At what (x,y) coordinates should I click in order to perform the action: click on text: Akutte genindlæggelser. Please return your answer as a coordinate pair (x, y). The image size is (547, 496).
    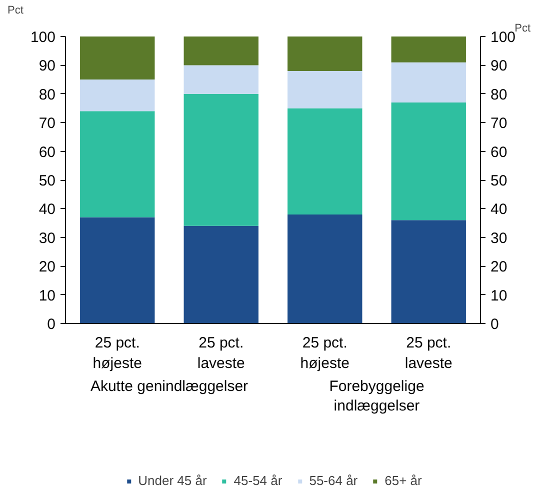
    Looking at the image, I should click on (169, 386).